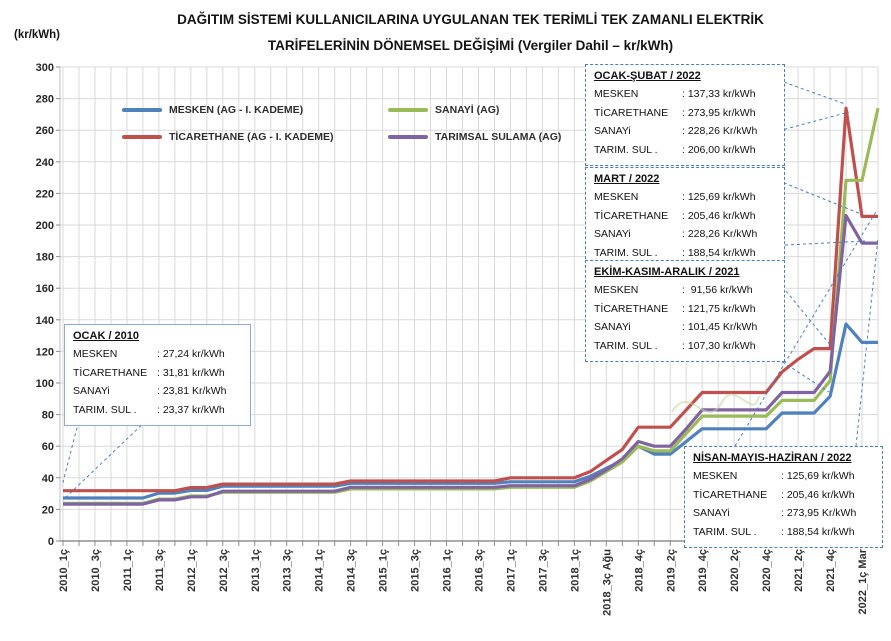 The height and width of the screenshot is (641, 891). What do you see at coordinates (256, 570) in the screenshot?
I see `svg-text: 2013_1ç` at bounding box center [256, 570].